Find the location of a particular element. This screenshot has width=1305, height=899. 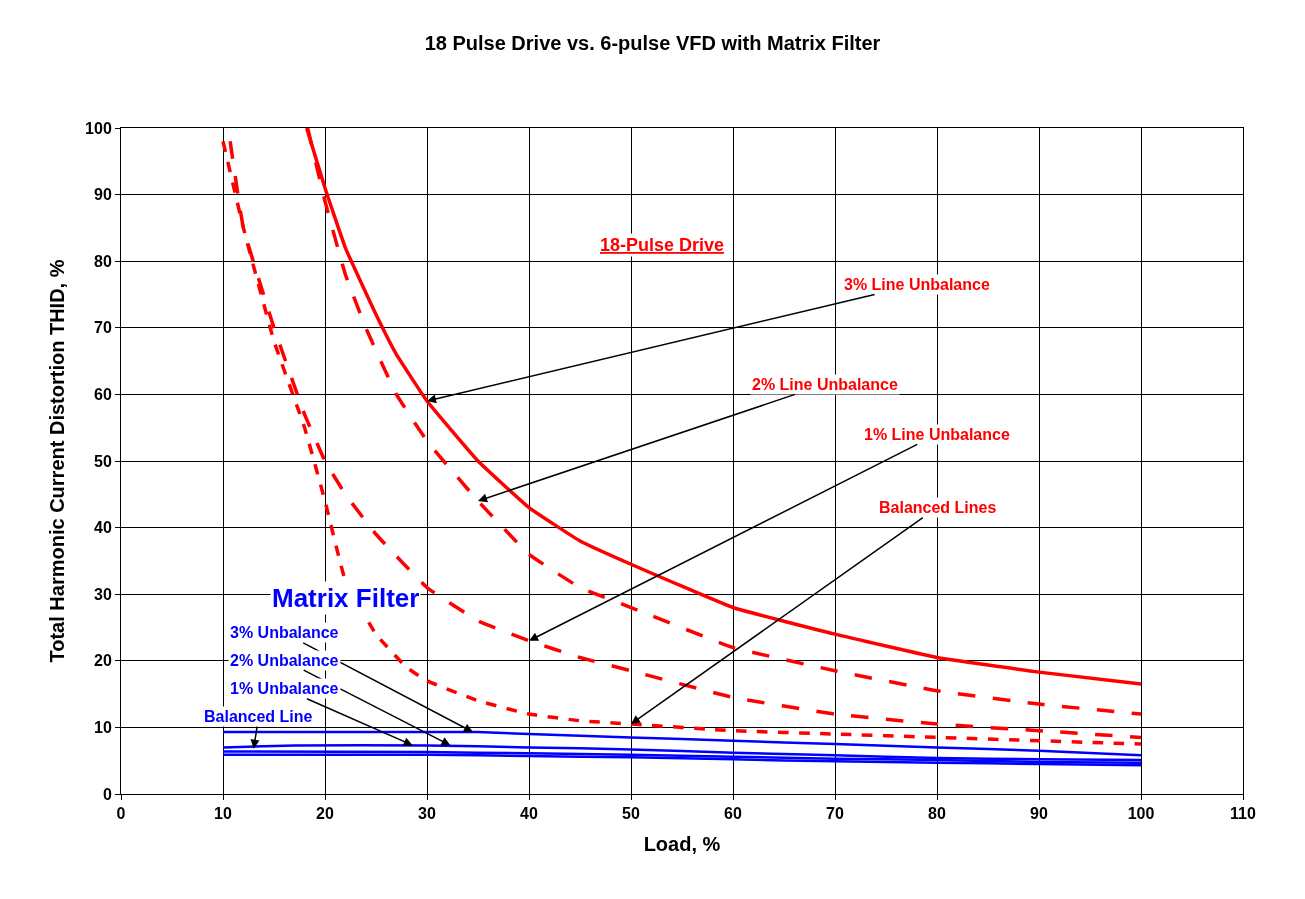

x-tick-label: 40 is located at coordinates (529, 814).